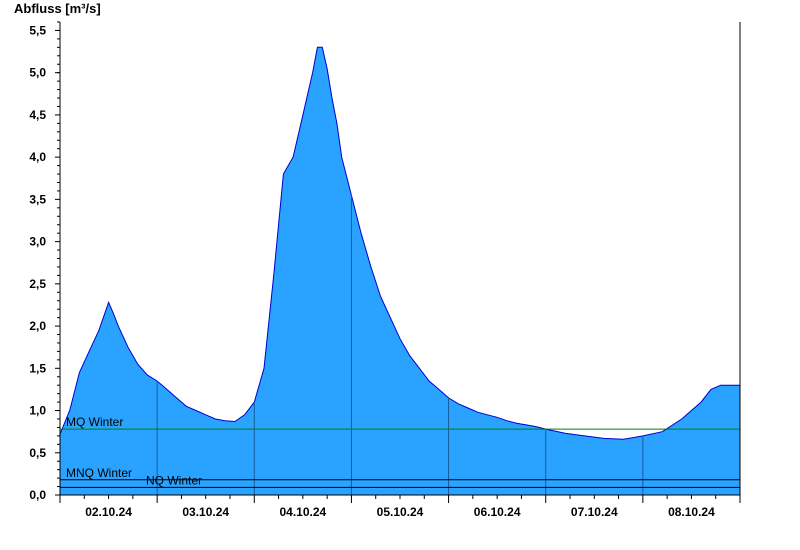 This screenshot has width=800, height=550. I want to click on reference-line-label: MQ Winter, so click(94, 422).